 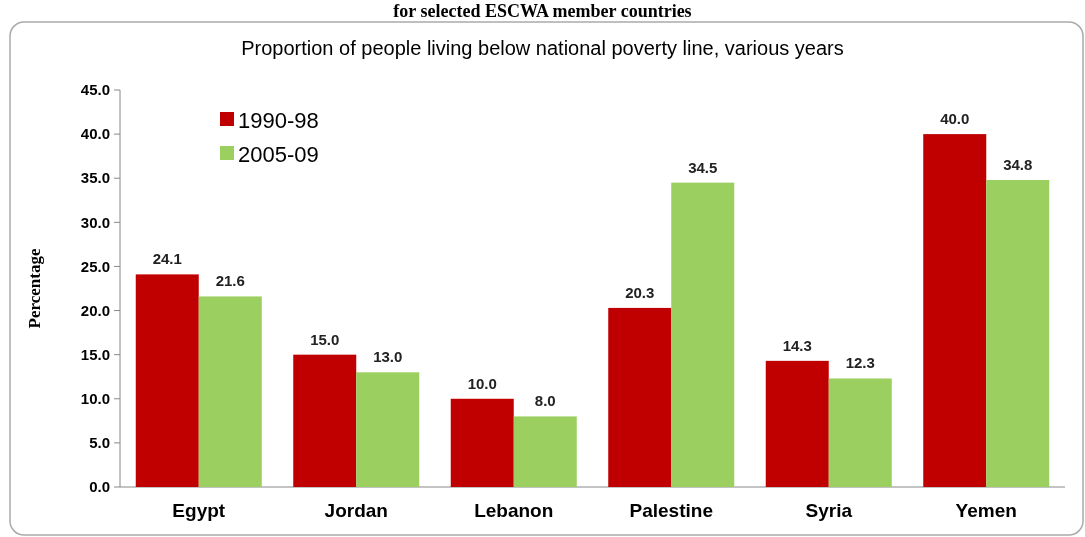 What do you see at coordinates (703, 167) in the screenshot?
I see `data-label: 34.5` at bounding box center [703, 167].